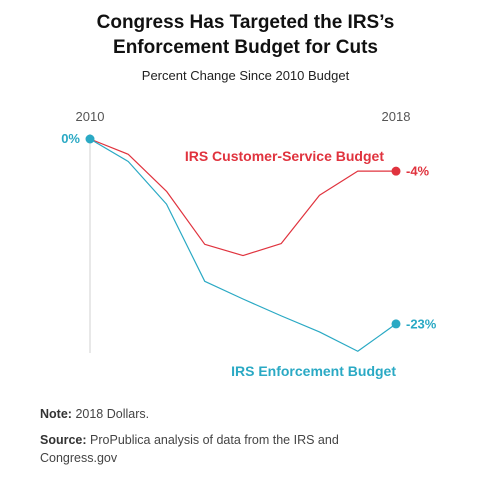 The width and height of the screenshot is (491, 484). I want to click on source-text-2: Congress.gov, so click(79, 458).